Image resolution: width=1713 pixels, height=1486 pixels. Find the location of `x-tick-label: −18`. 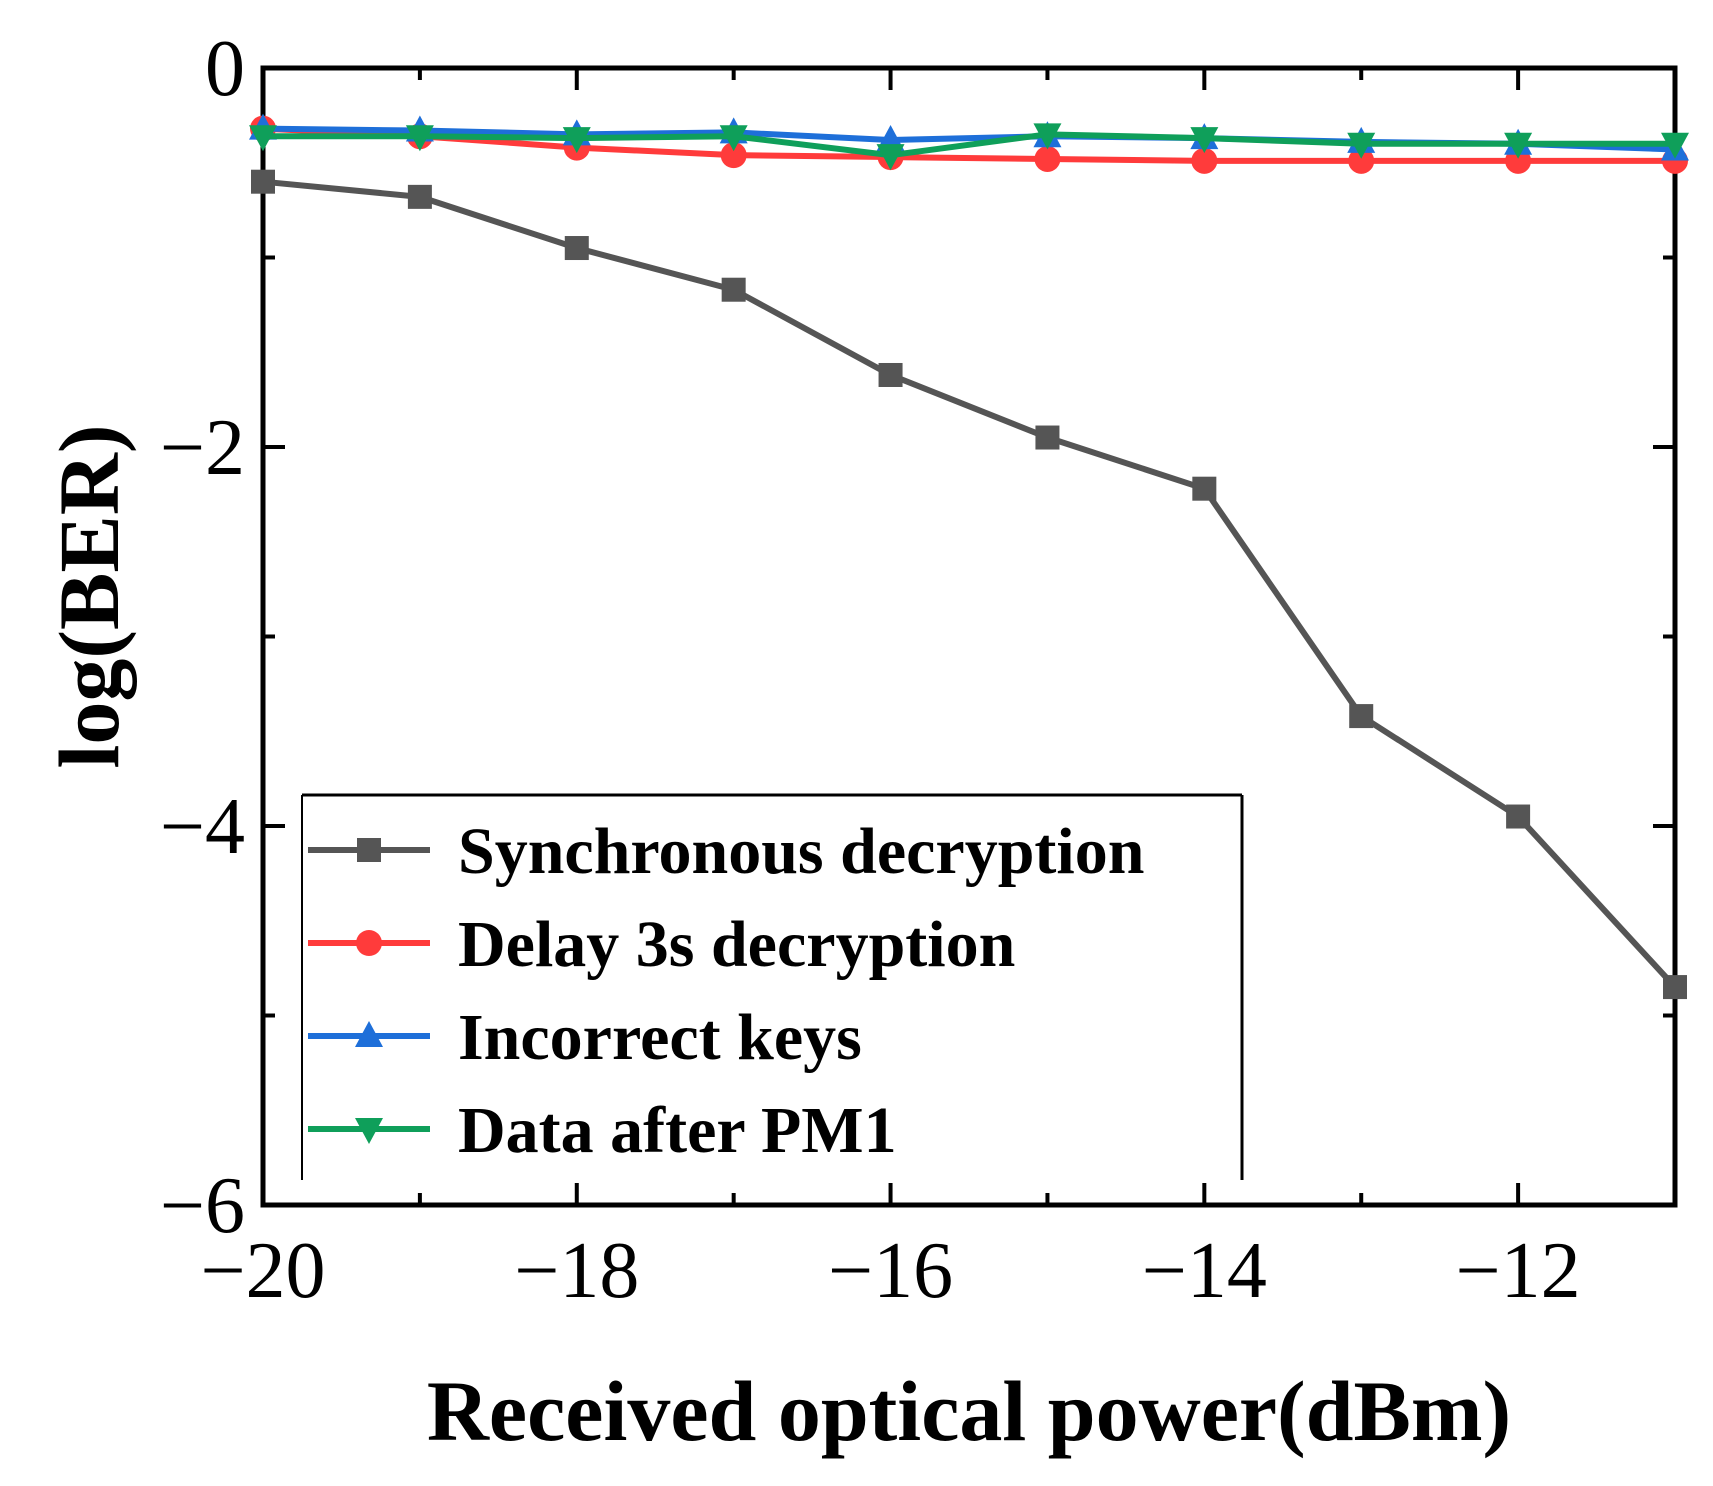

x-tick-label: −18 is located at coordinates (576, 1271).